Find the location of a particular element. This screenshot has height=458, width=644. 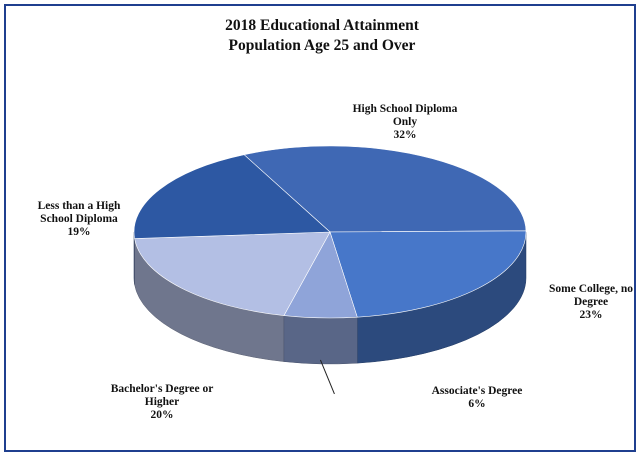

slice-label-0: High School Diploma Only 32% is located at coordinates (405, 122).